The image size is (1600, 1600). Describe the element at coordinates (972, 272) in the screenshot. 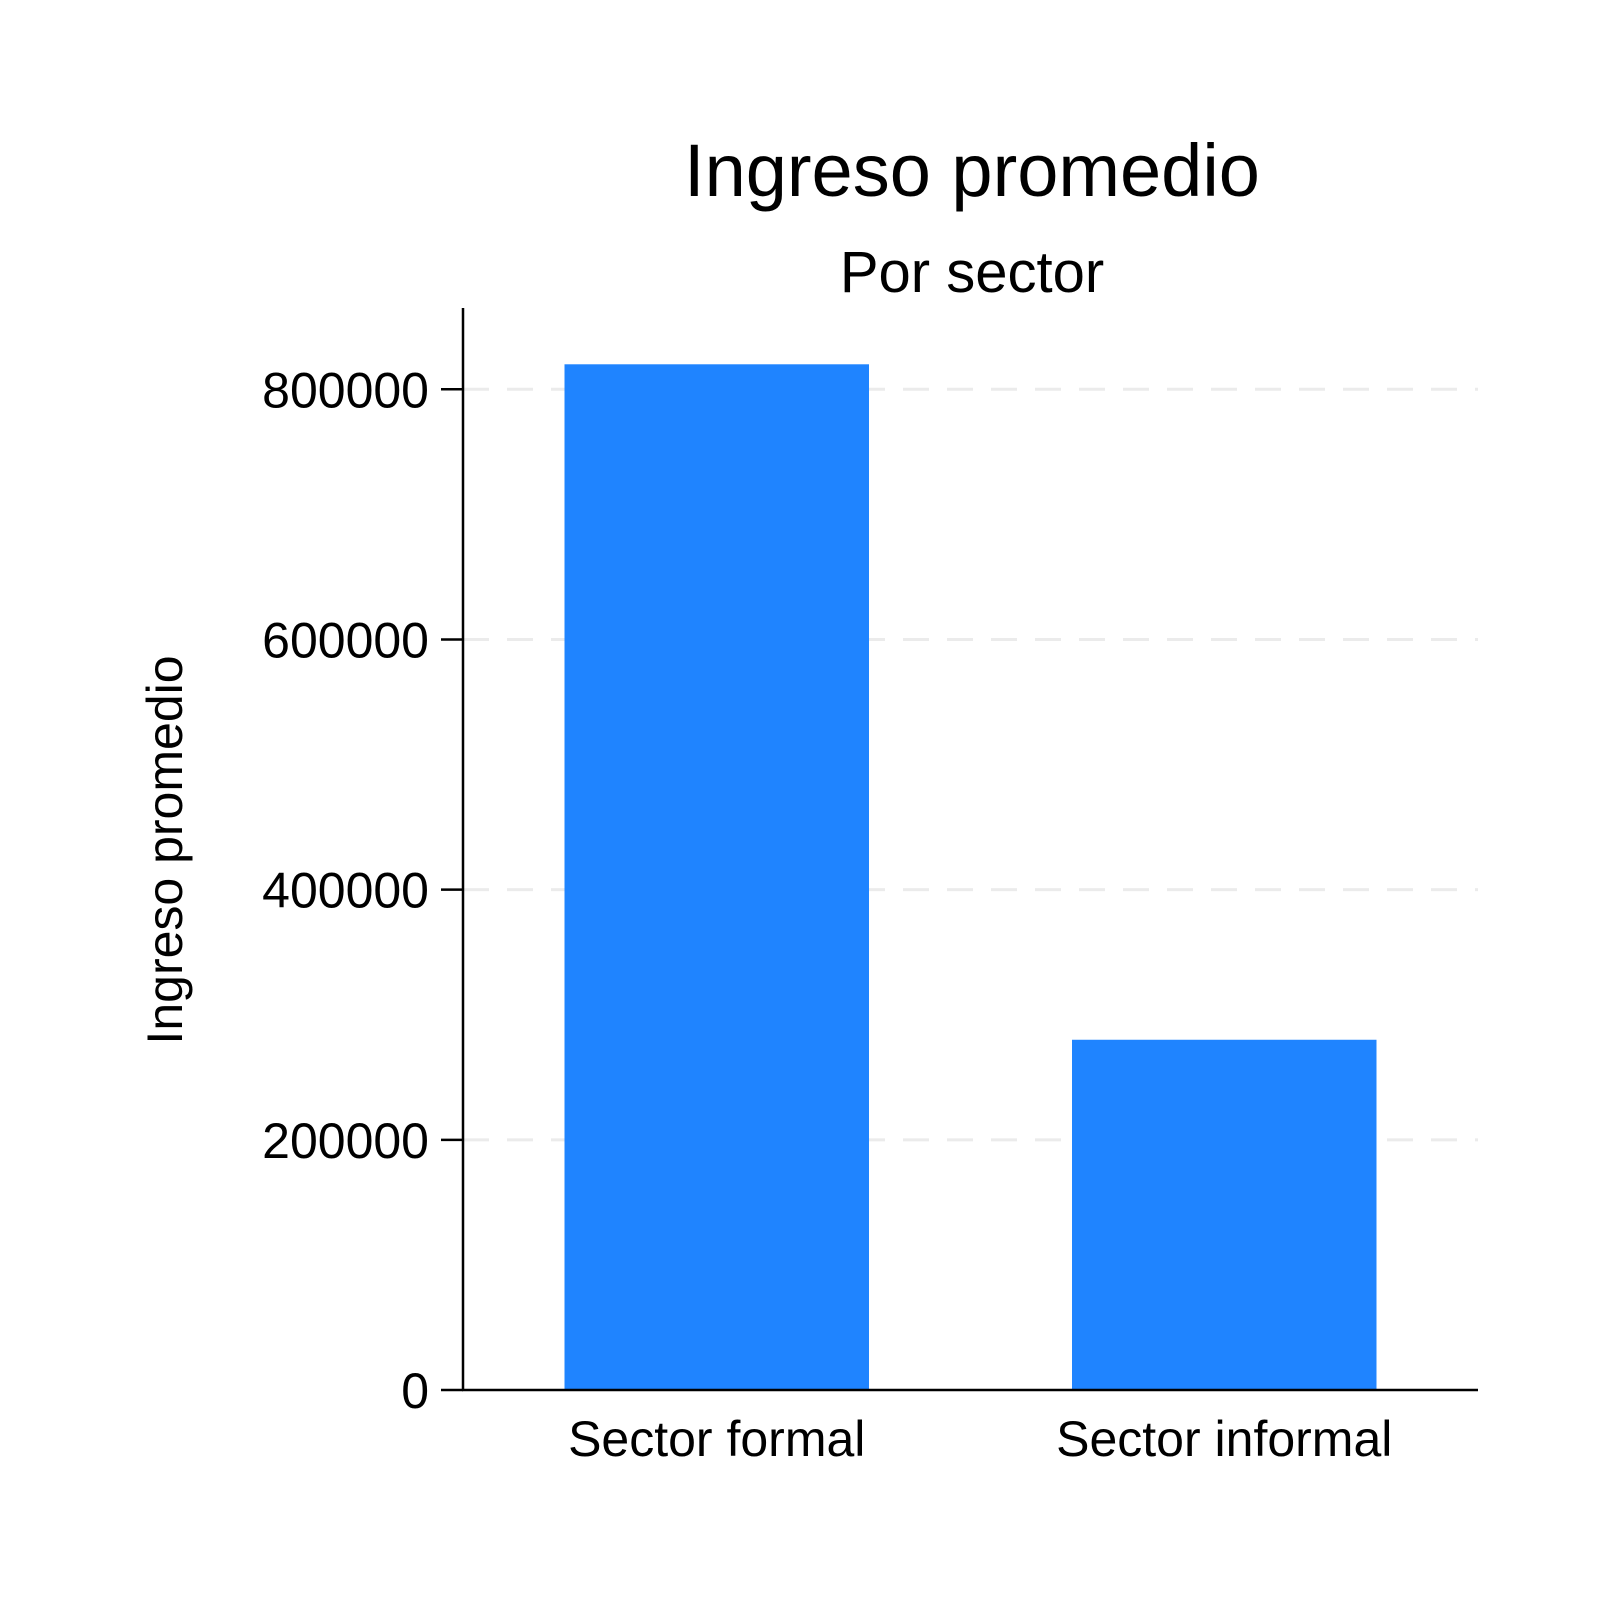

I see `chart-subtitle: Por sector` at that location.